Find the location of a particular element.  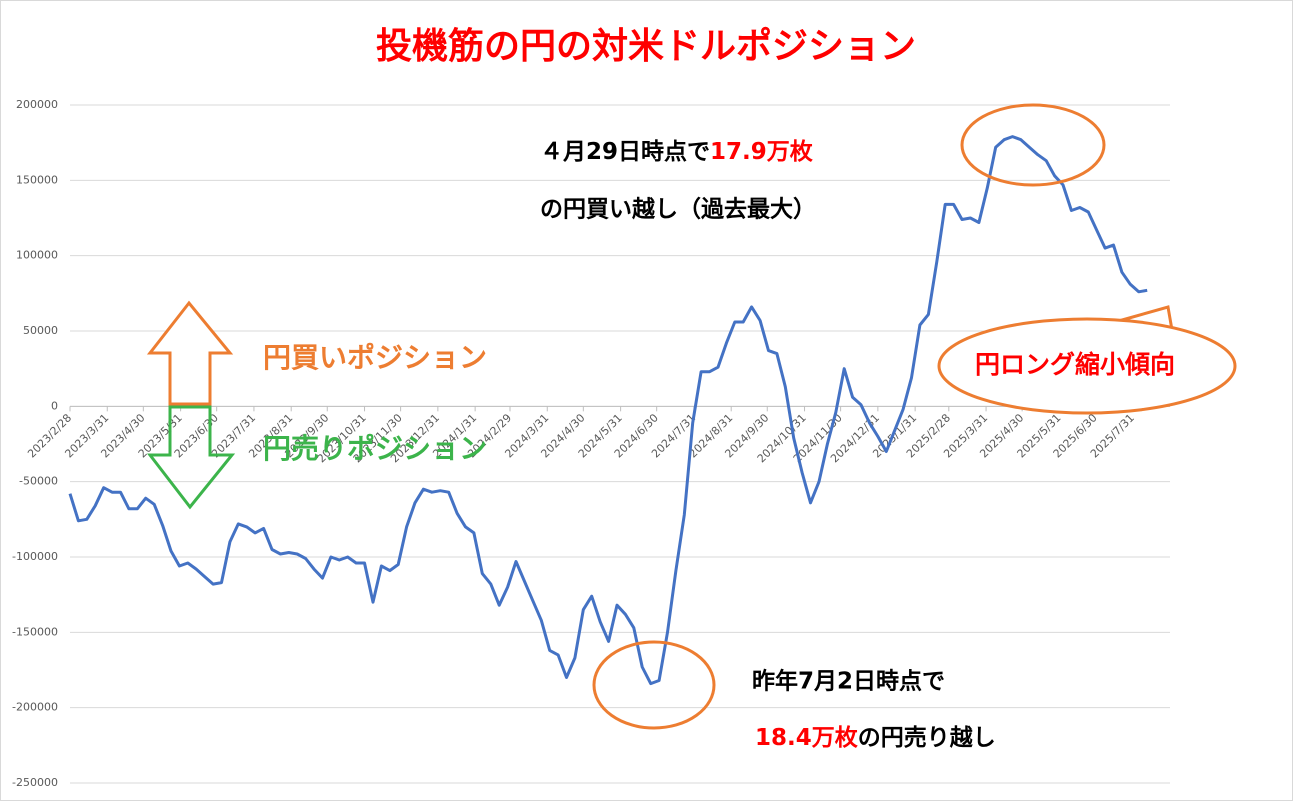

y-tick-label: 50000 is located at coordinates (40, 330).